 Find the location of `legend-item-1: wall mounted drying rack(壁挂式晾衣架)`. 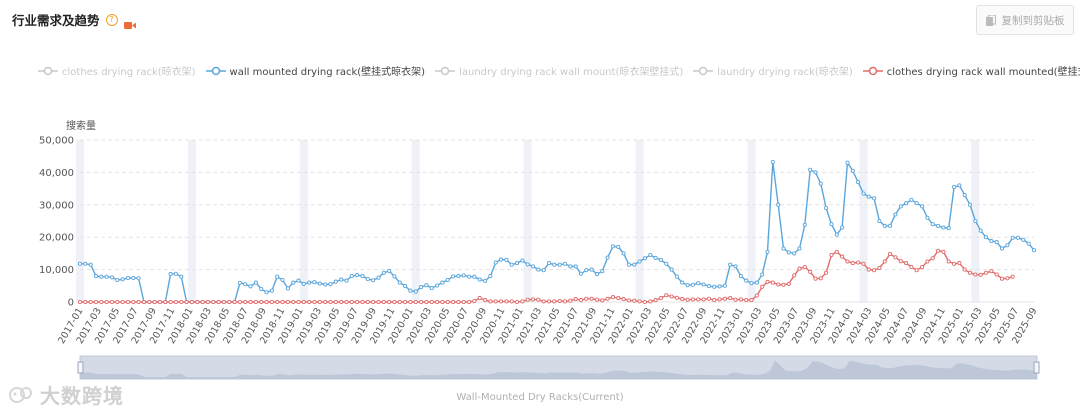

legend-item-1: wall mounted drying rack(壁挂式晾衣架) is located at coordinates (315, 70).